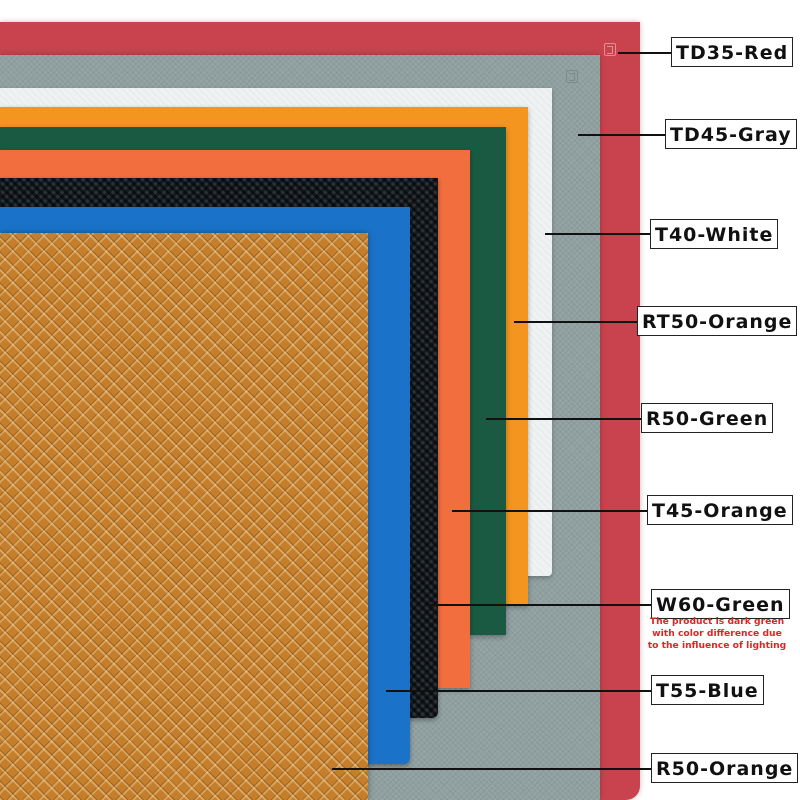  Describe the element at coordinates (550, 511) in the screenshot. I see `leader-line-t45-orange` at that location.